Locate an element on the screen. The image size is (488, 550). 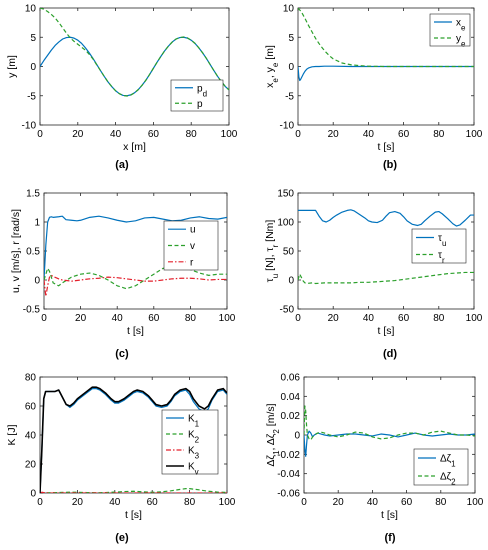
y-tick-label: 0.04 is located at coordinates (291, 397).